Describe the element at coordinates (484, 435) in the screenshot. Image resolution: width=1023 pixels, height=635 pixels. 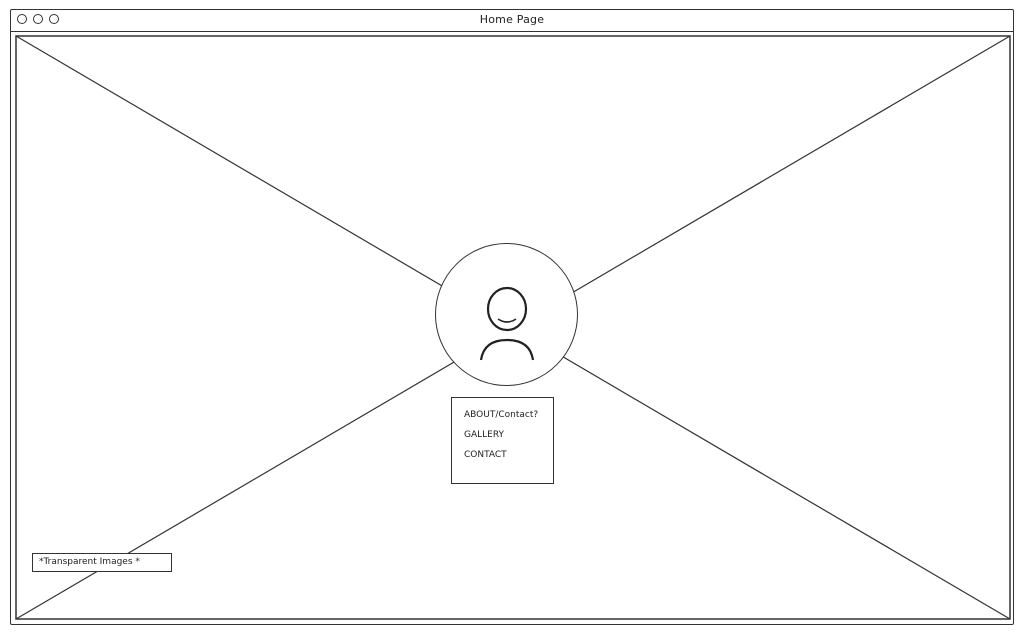
I see `nav-item-gallery: GALLERY` at that location.